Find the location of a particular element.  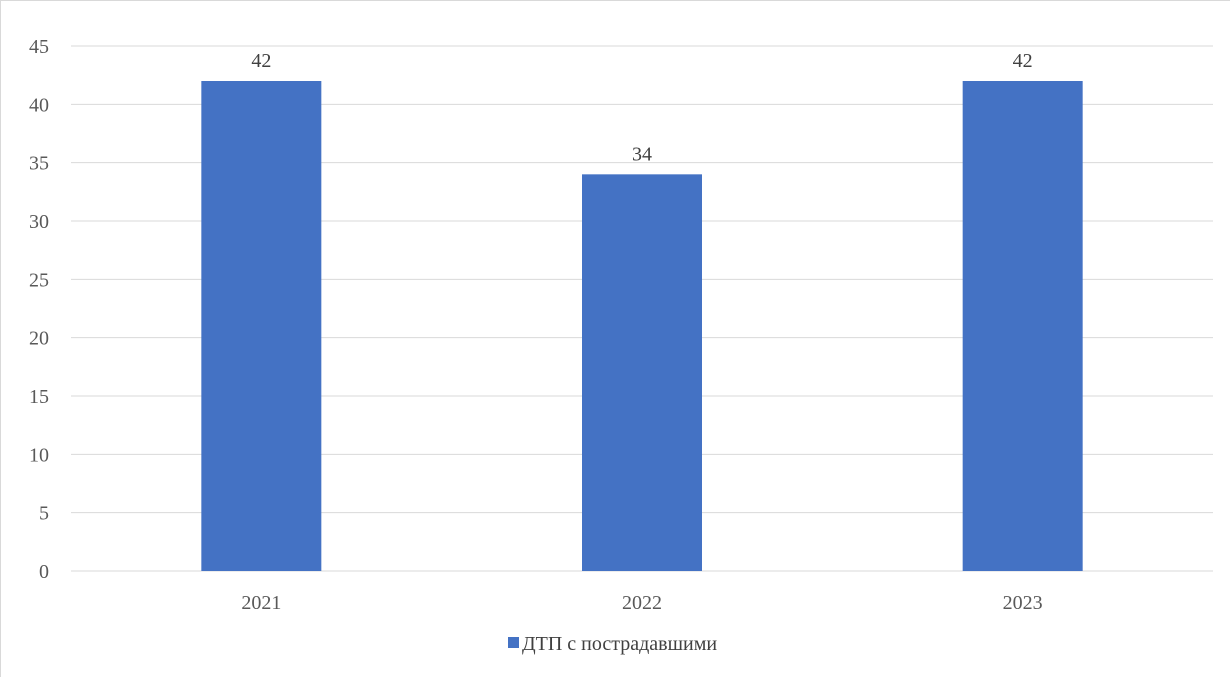

y-tick-label: 0 is located at coordinates (44, 572).